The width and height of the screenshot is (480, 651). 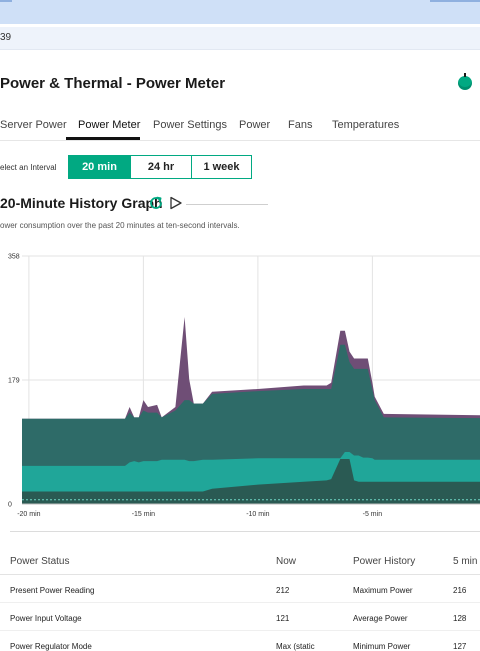 I want to click on row-value-average-power: 128, so click(x=460, y=618).